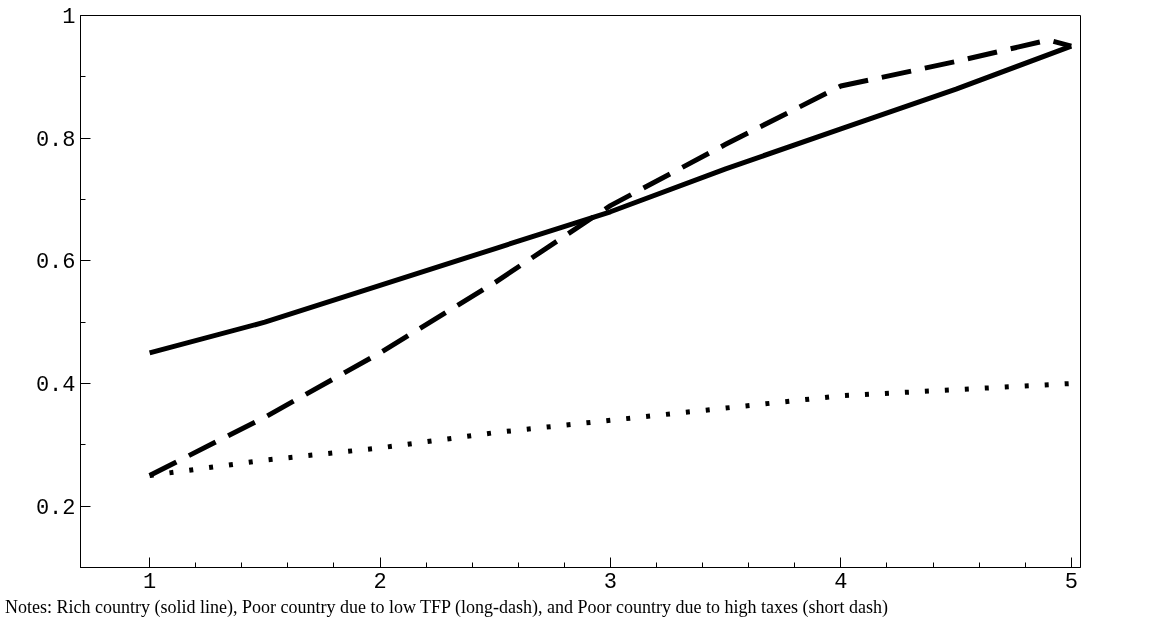 The width and height of the screenshot is (1159, 640). I want to click on y-tick-label: 1, so click(69, 17).